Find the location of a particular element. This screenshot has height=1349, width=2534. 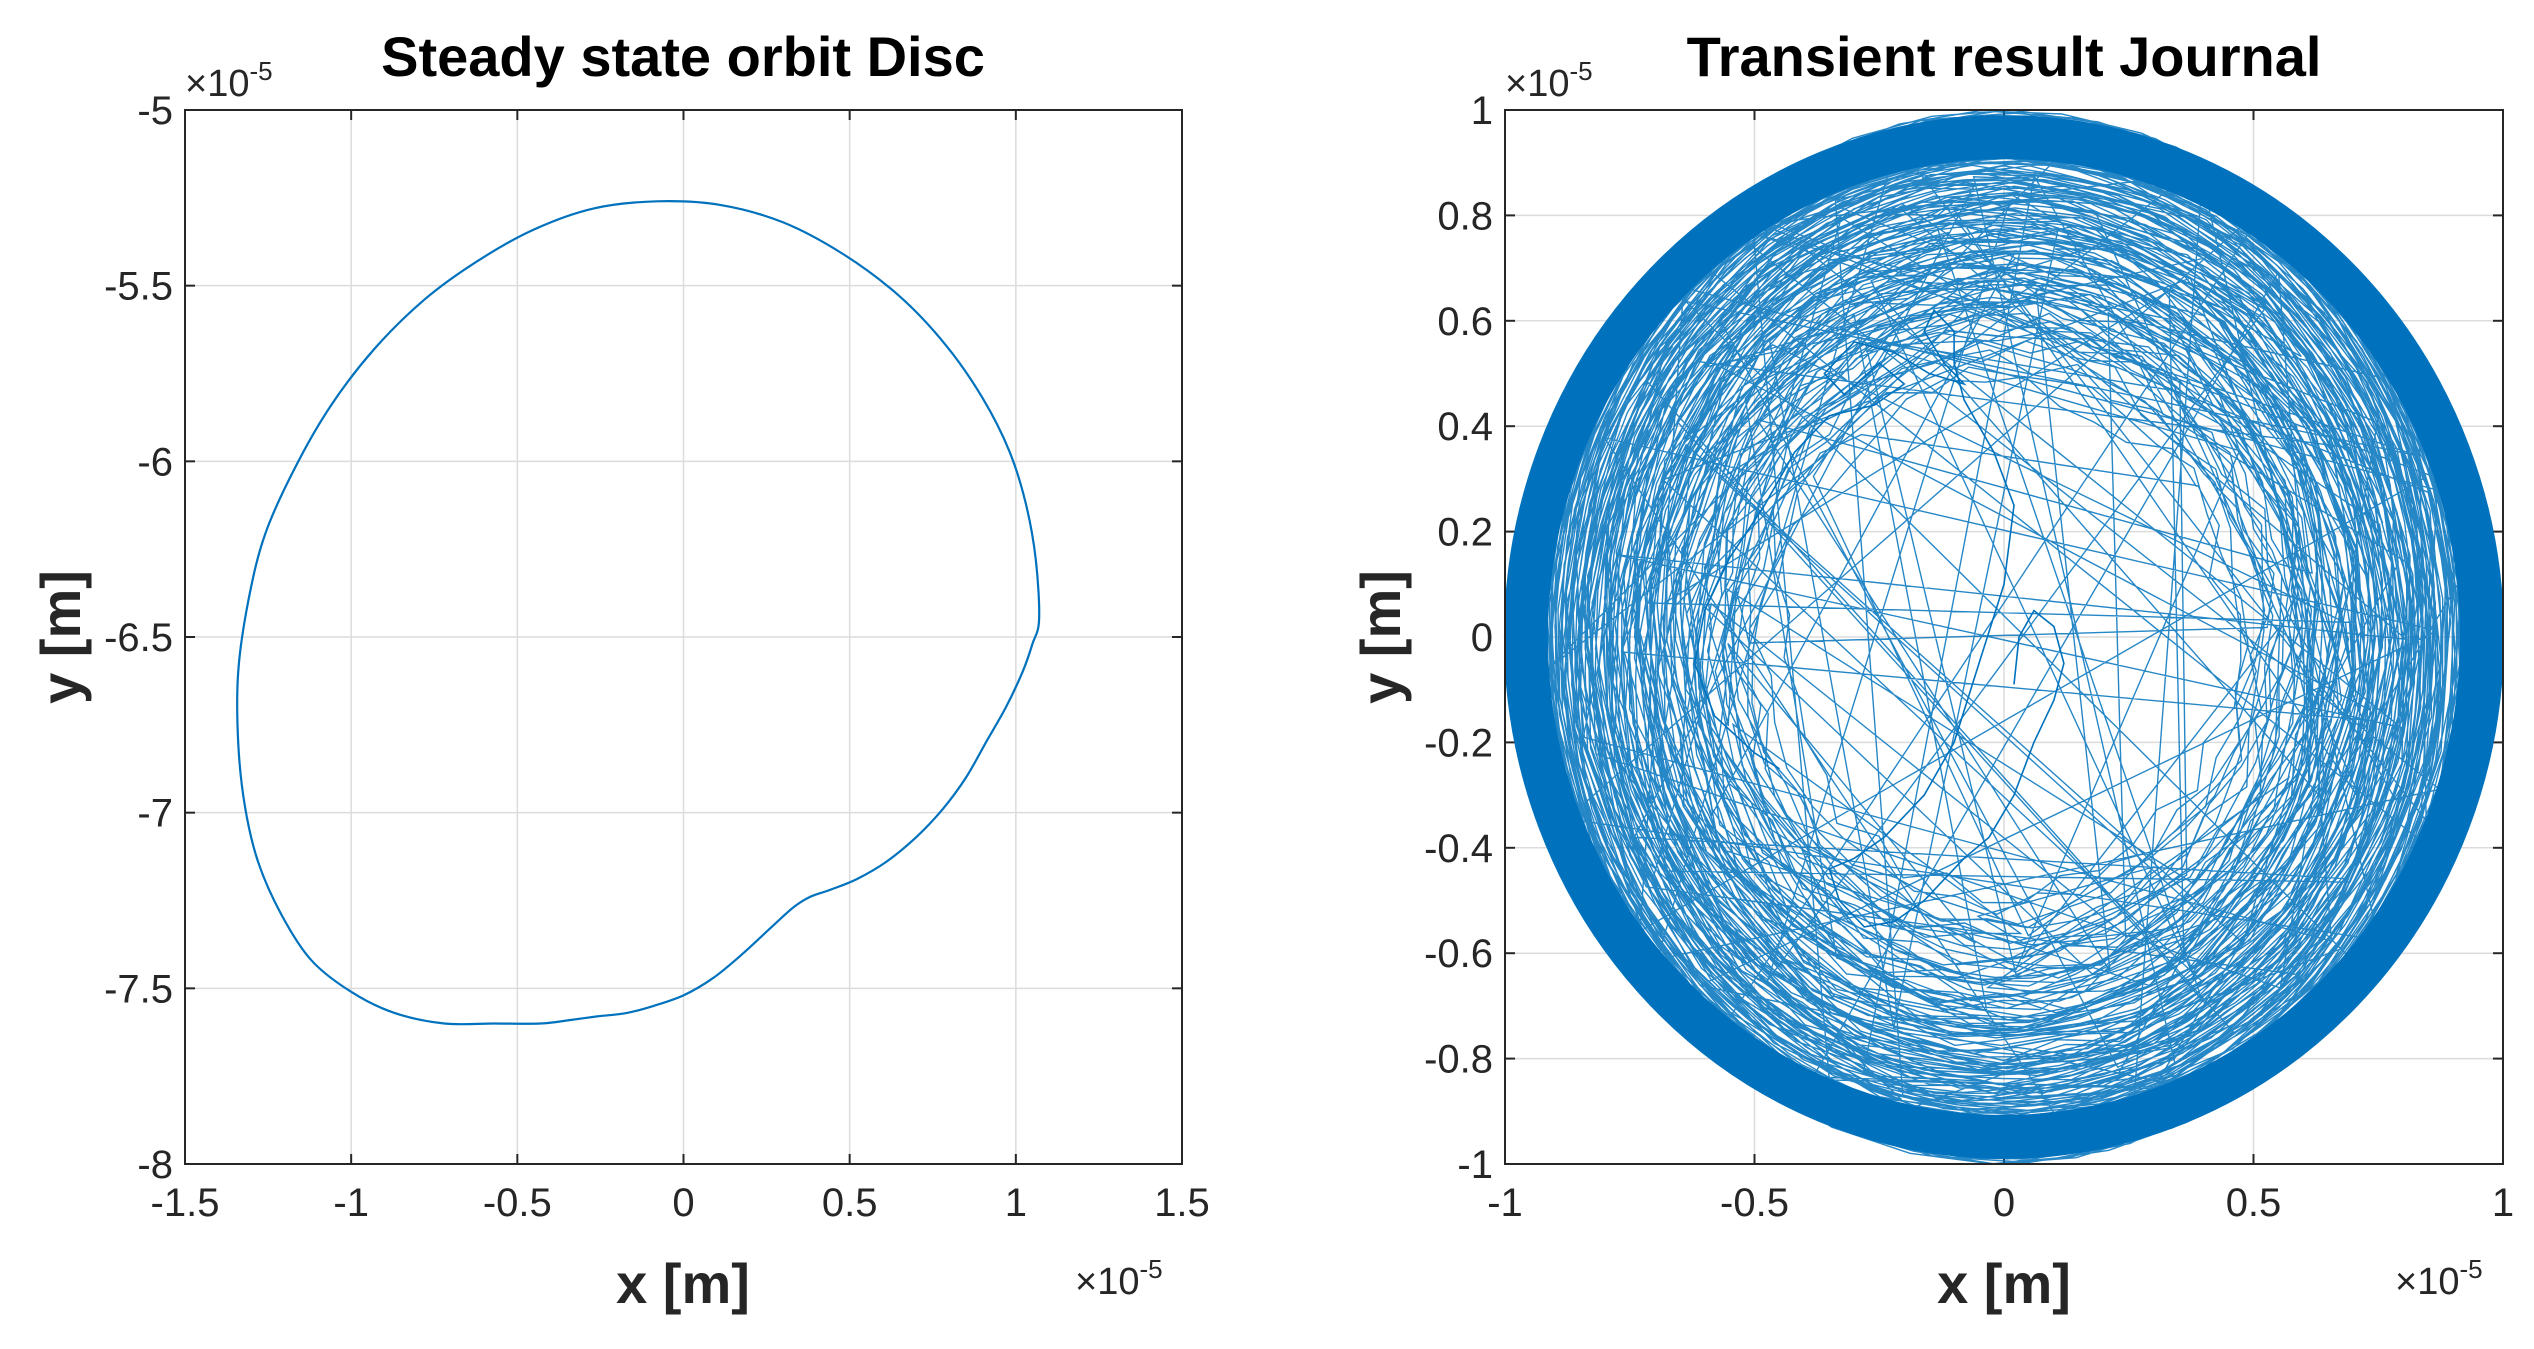

y-tick-label: -5 is located at coordinates (155, 111).